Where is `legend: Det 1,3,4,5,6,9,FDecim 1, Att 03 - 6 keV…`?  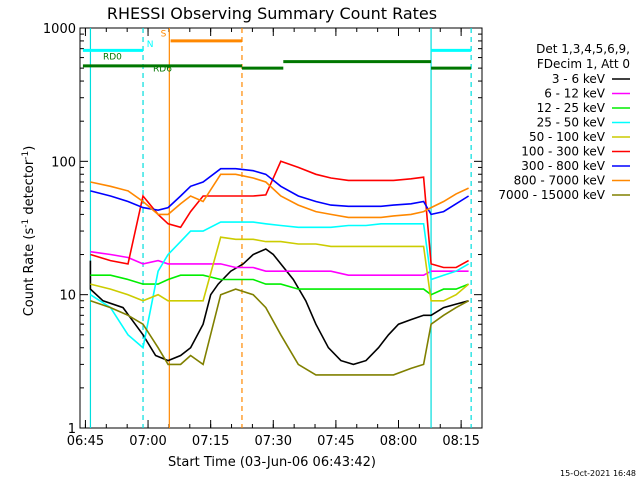 legend: Det 1,3,4,5,6,9,FDecim 1, Att 03 - 6 keV… is located at coordinates (564, 122).